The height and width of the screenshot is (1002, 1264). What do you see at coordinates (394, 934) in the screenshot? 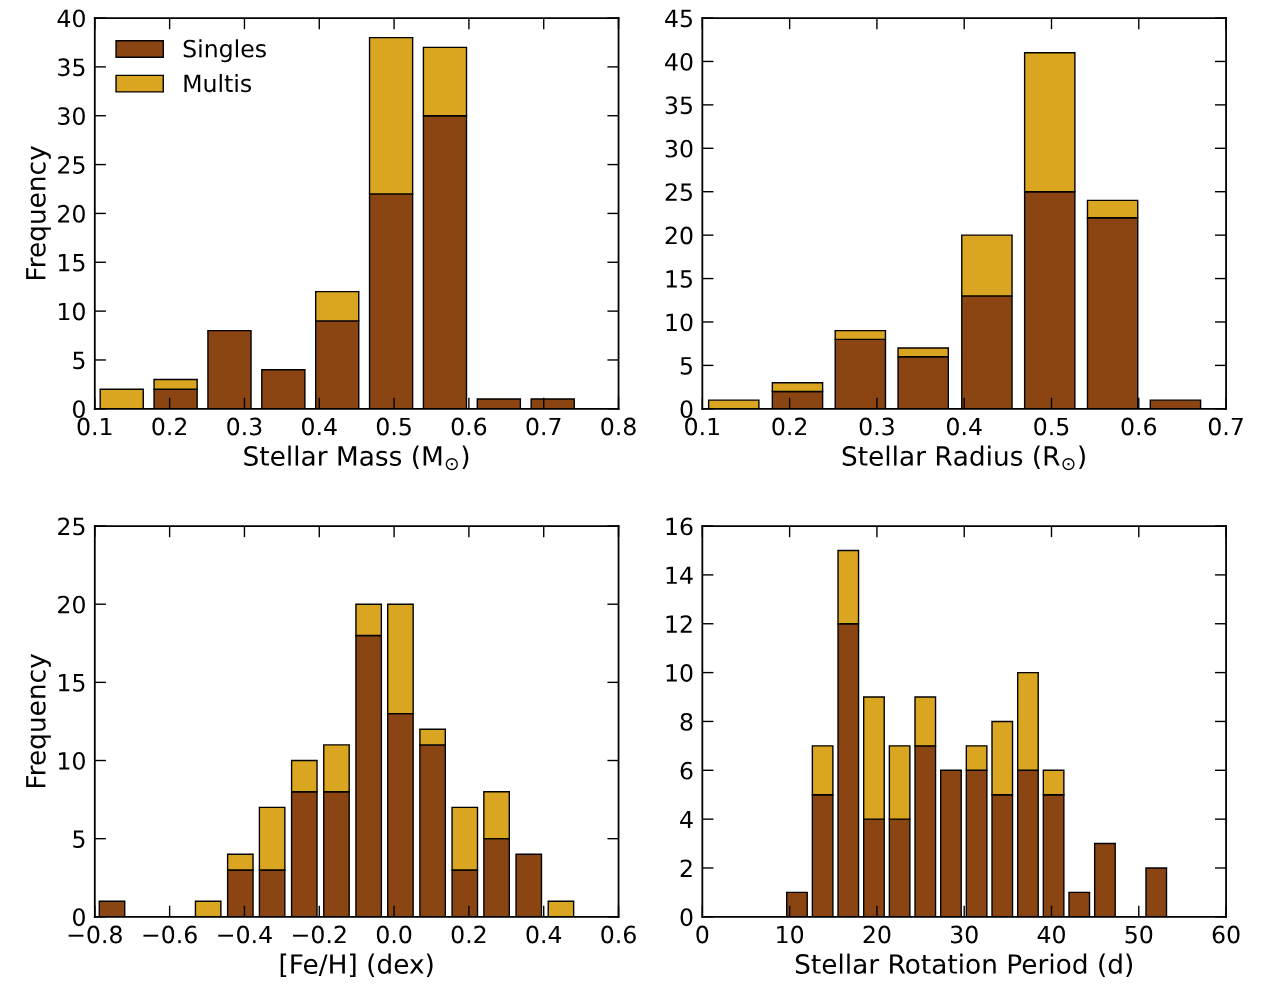
I see `x-tick-label: 0.0` at bounding box center [394, 934].